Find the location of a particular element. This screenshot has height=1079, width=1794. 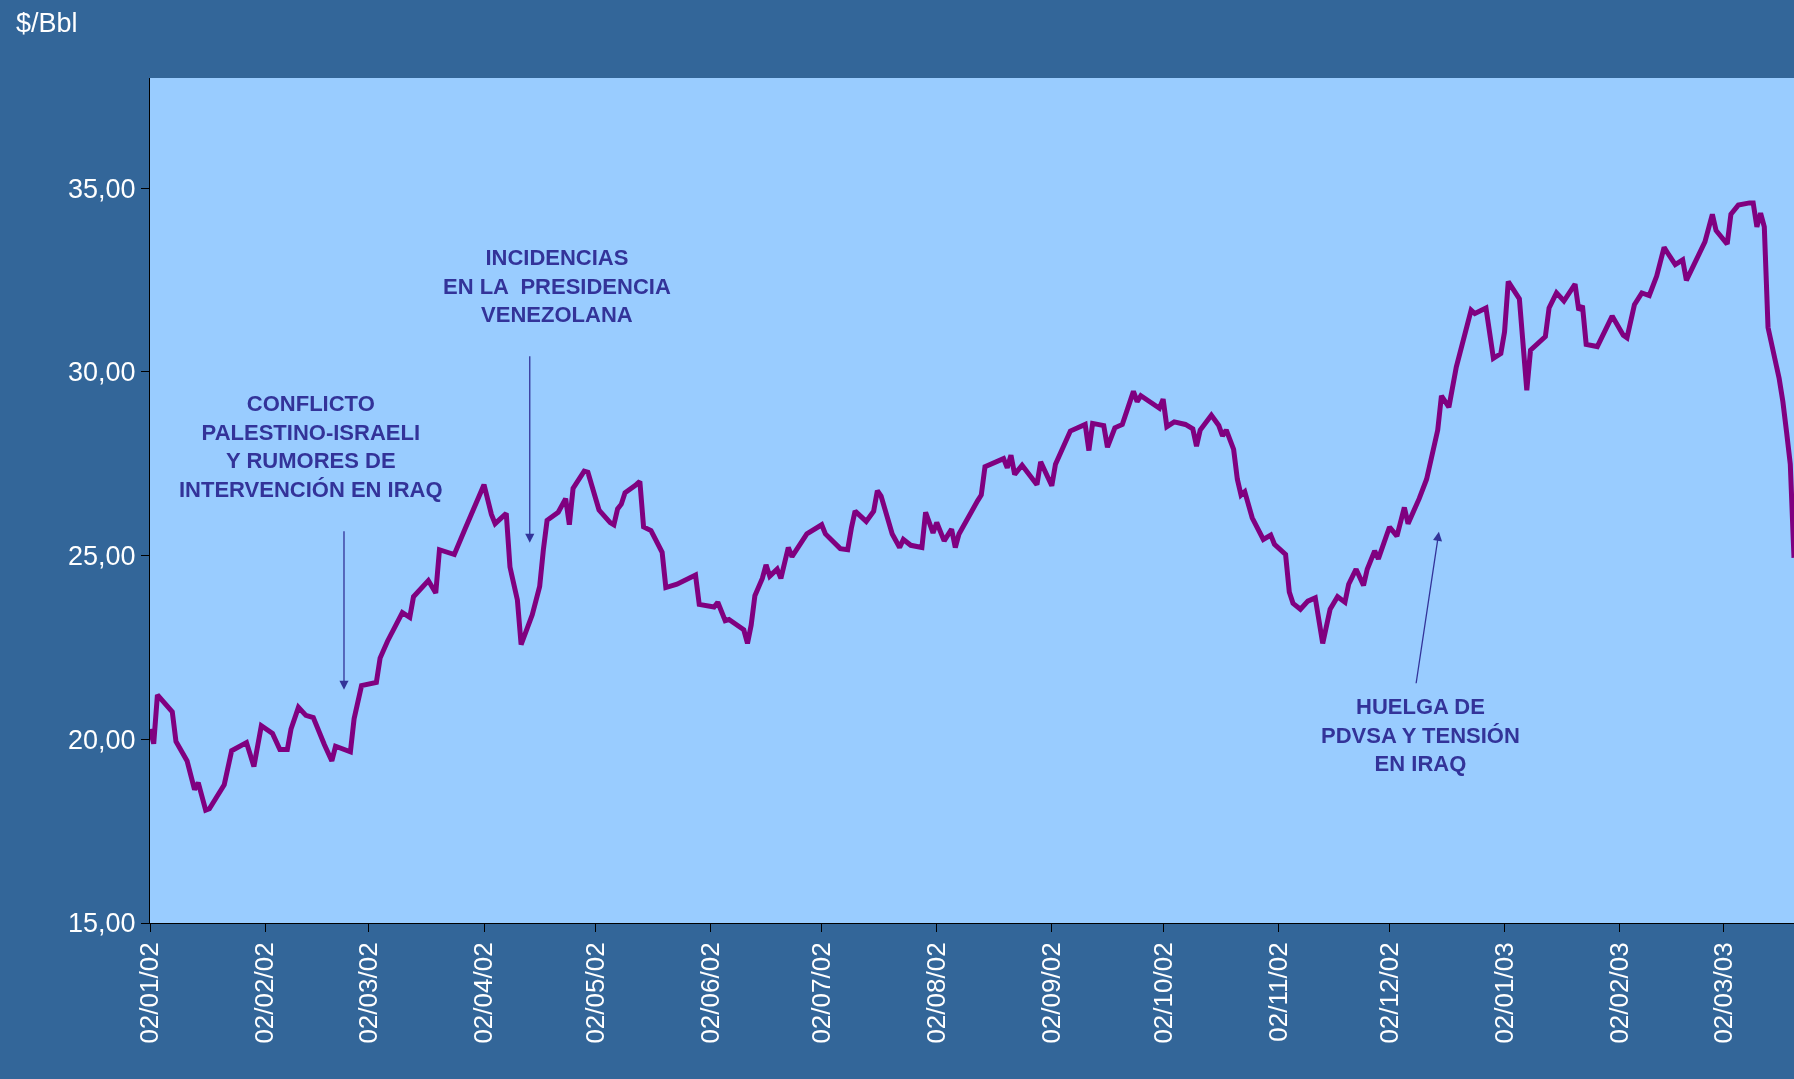

y-tick-label: 25,00 is located at coordinates (102, 556).